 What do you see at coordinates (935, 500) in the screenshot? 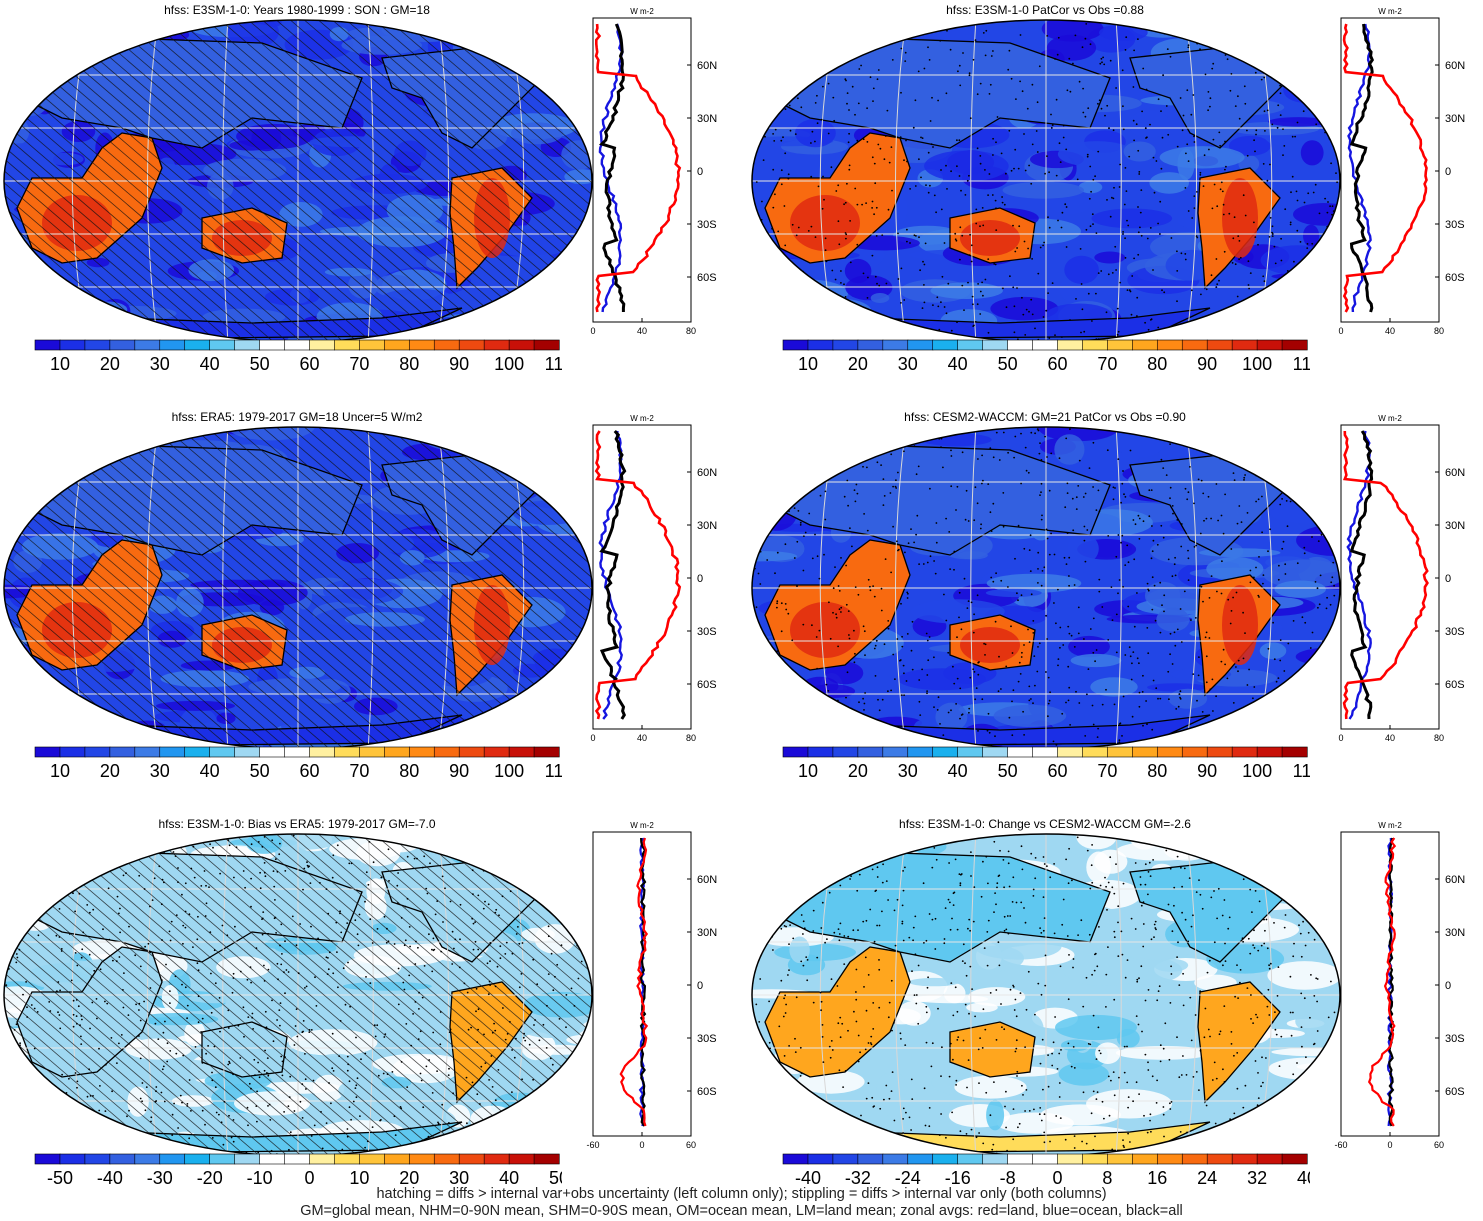
I see `continent-eurasia` at bounding box center [935, 500].